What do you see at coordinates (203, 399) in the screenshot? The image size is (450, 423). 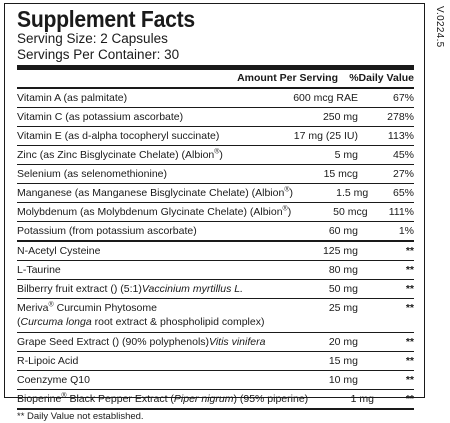 I see `nutrient-name-part: Piper nigrum` at bounding box center [203, 399].